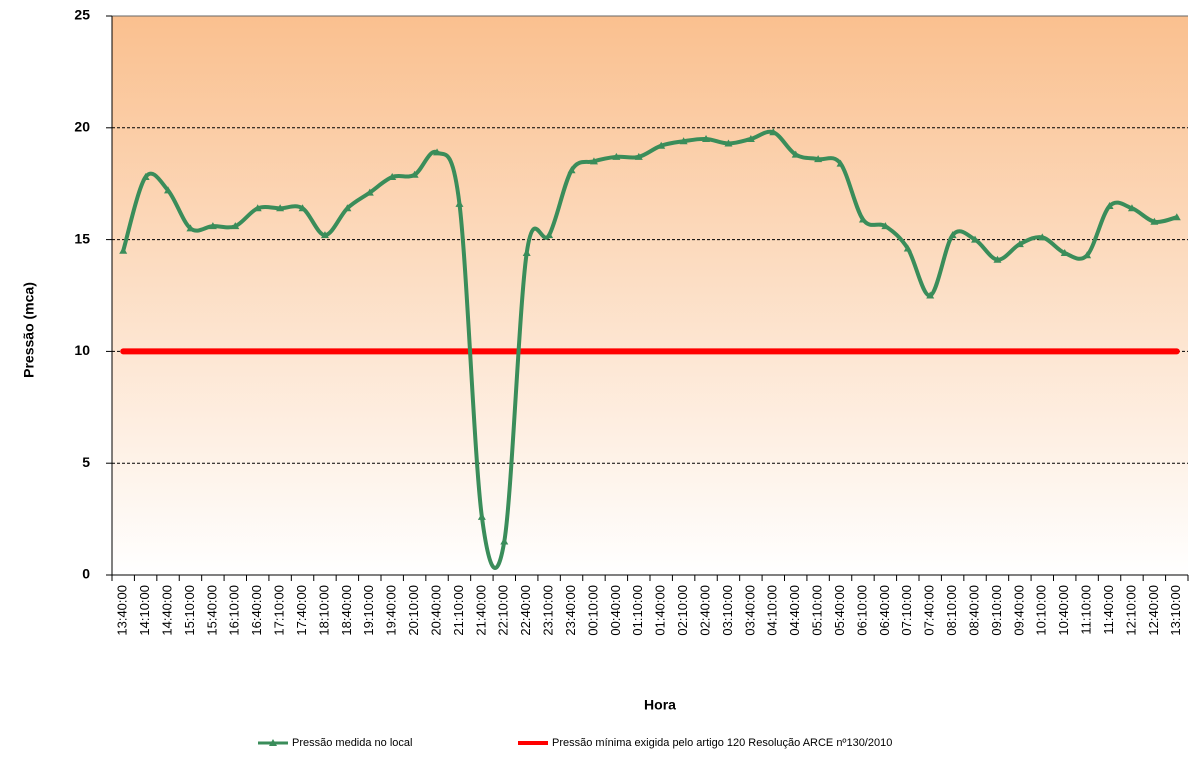 This screenshot has height=763, width=1200. I want to click on x-tick-label: 07:10:00, so click(906, 610).